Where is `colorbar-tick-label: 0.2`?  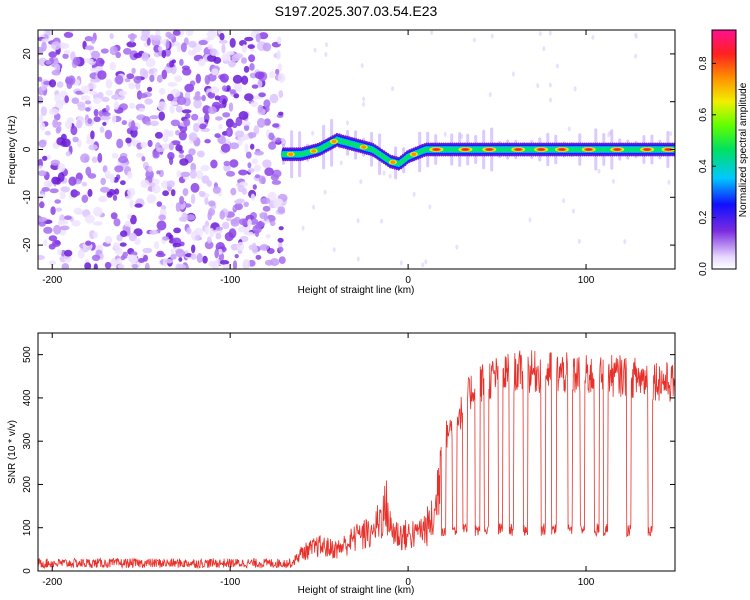 colorbar-tick-label: 0.2 is located at coordinates (703, 217).